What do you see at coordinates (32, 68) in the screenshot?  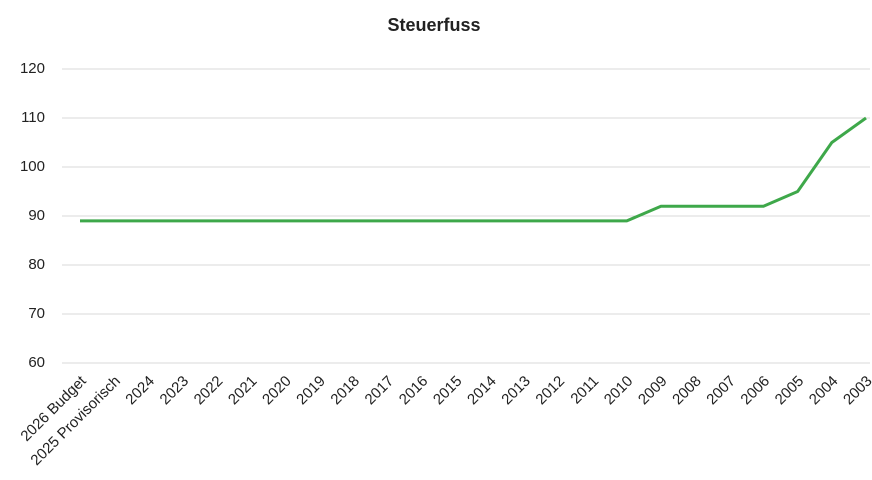 I see `y-tick-label: 120` at bounding box center [32, 68].